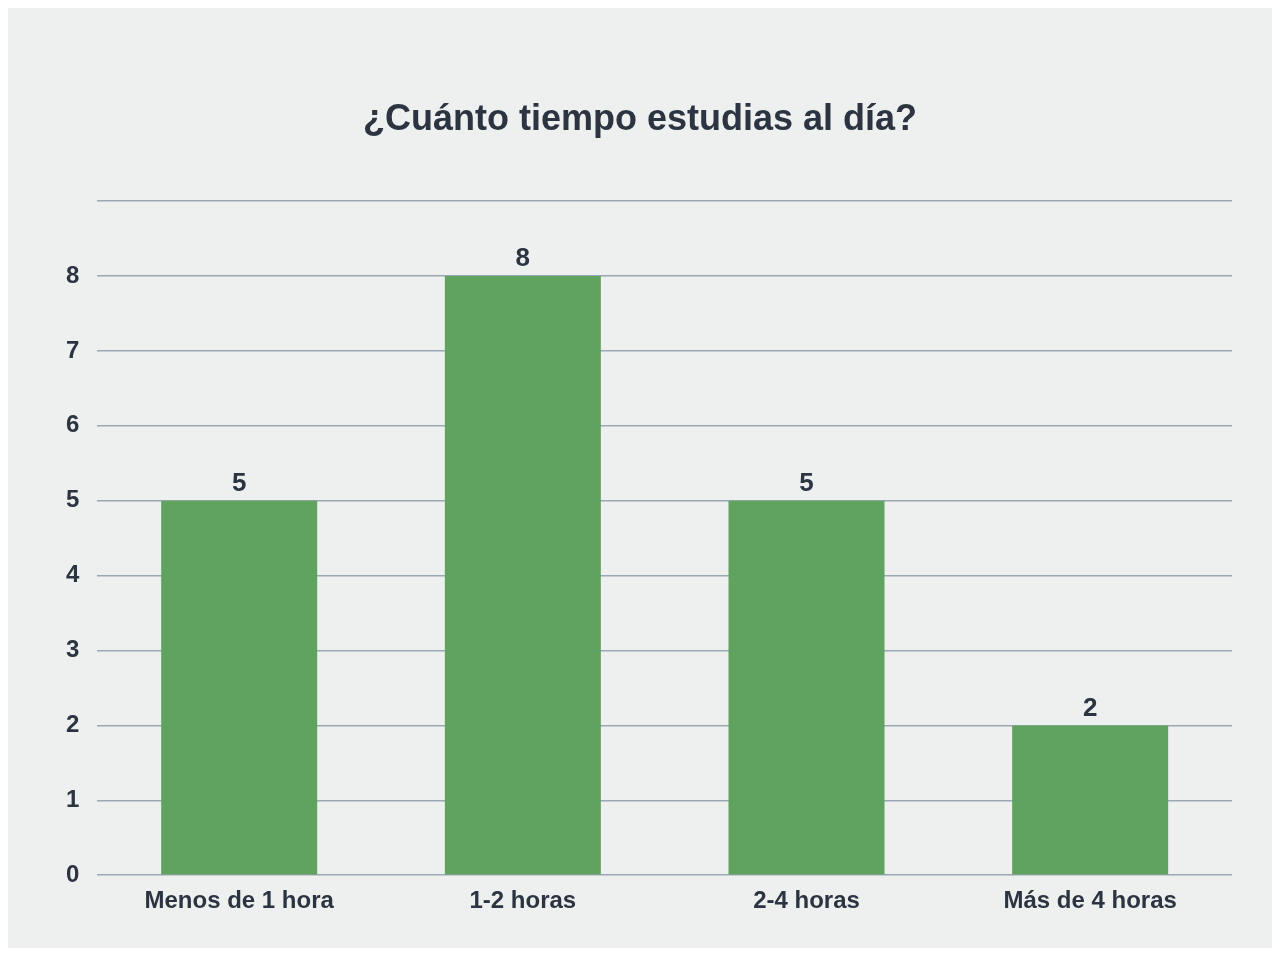  What do you see at coordinates (72, 499) in the screenshot?
I see `y-tick-label: 5` at bounding box center [72, 499].